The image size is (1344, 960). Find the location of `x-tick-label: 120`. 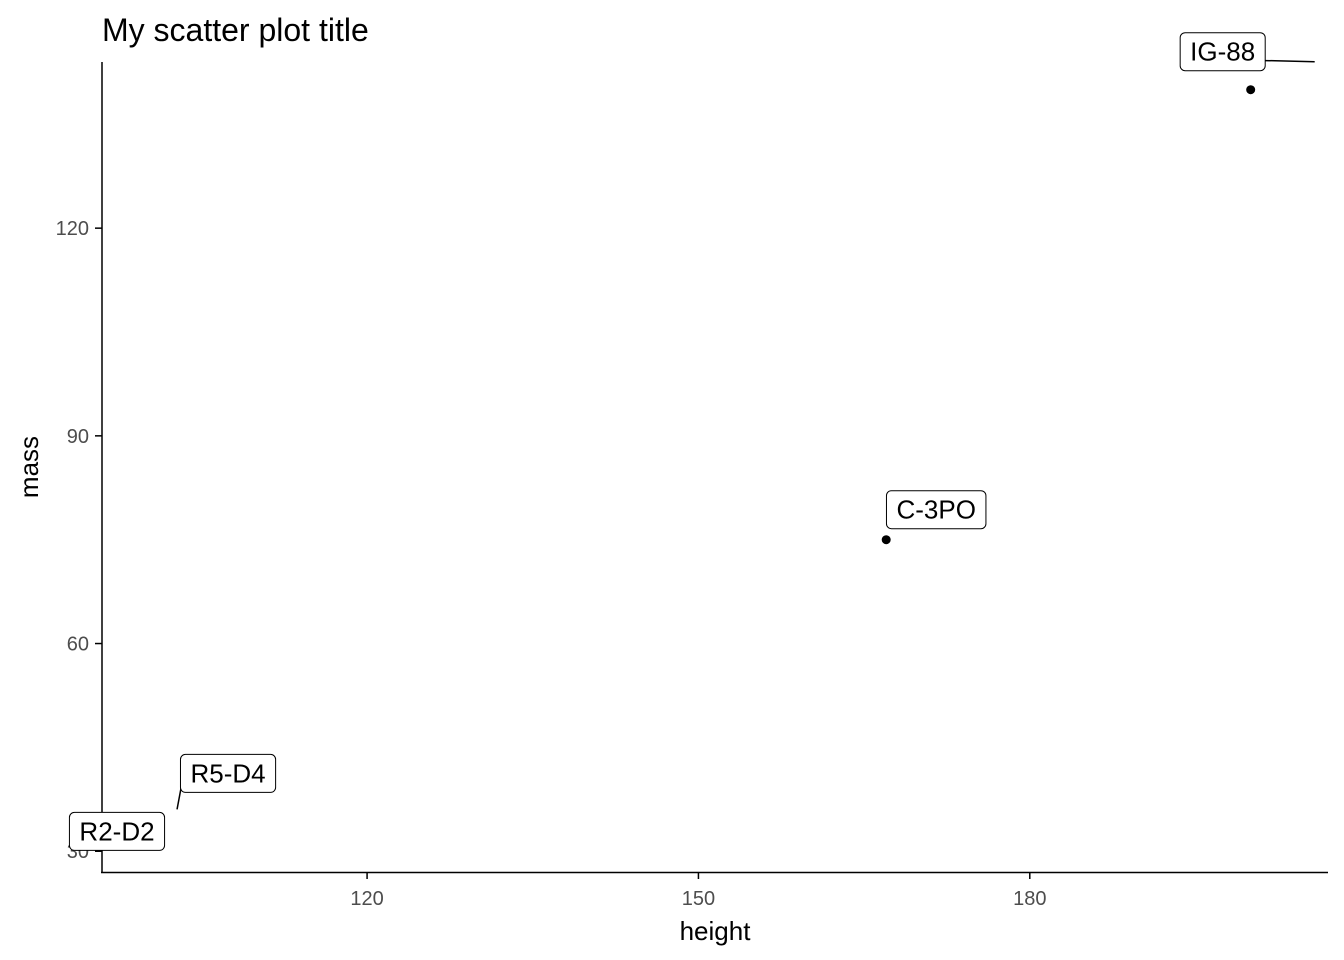

x-tick-label: 120 is located at coordinates (366, 899).